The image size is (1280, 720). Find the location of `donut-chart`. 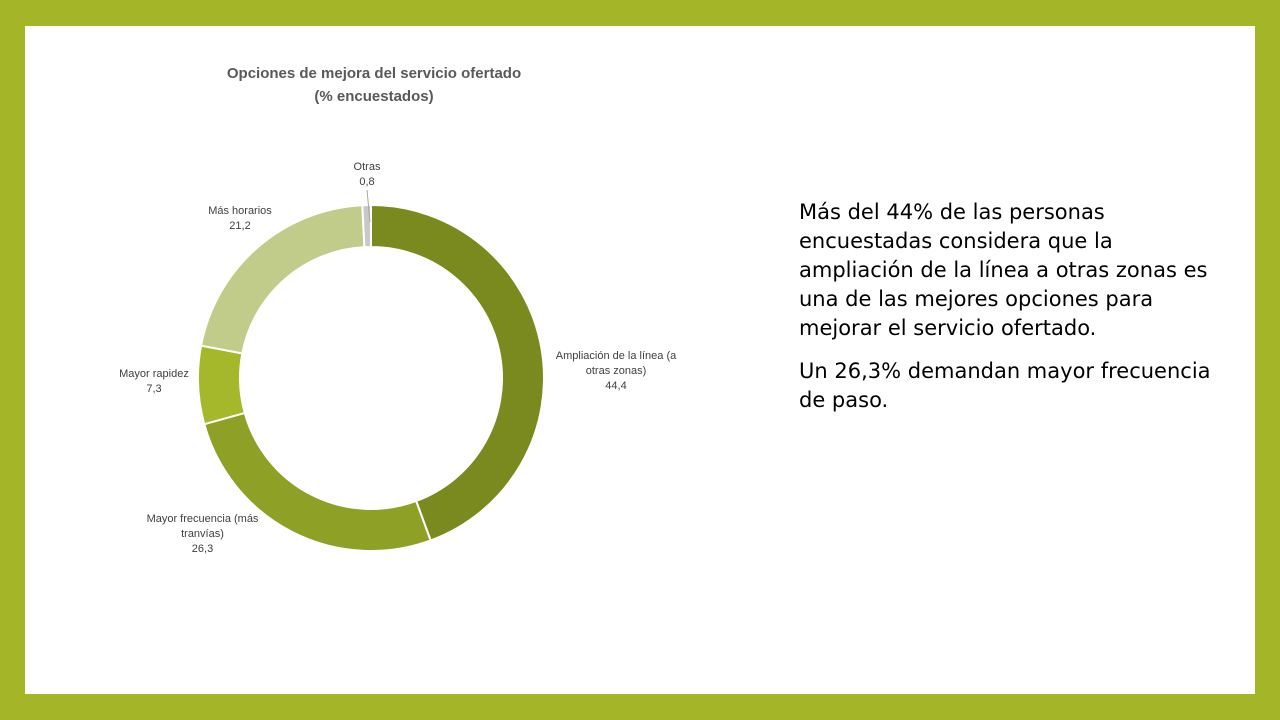

donut-chart is located at coordinates (371, 370).